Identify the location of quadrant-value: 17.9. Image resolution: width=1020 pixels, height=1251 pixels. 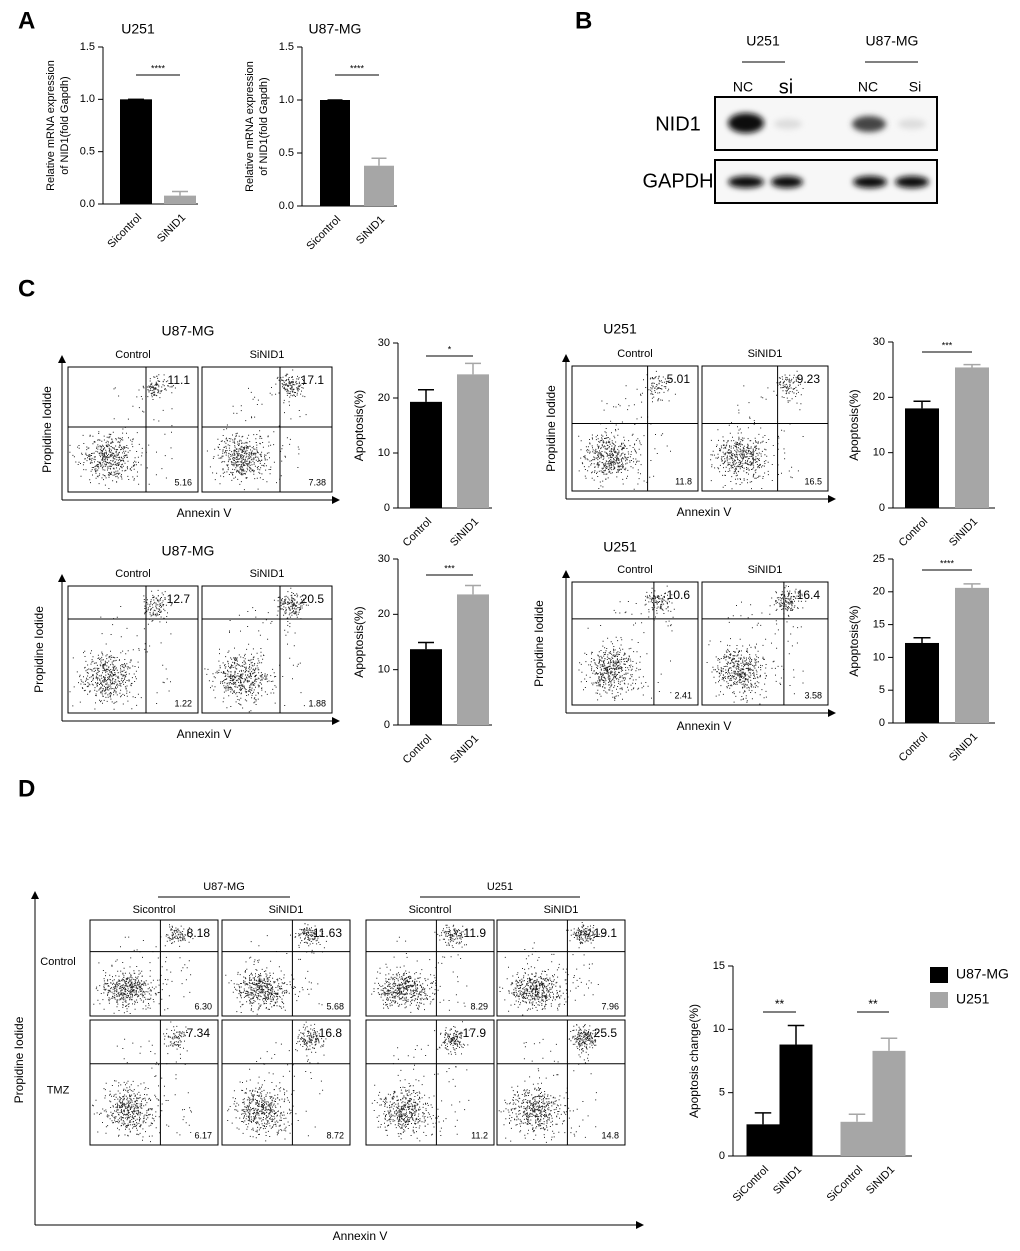
(475, 1033).